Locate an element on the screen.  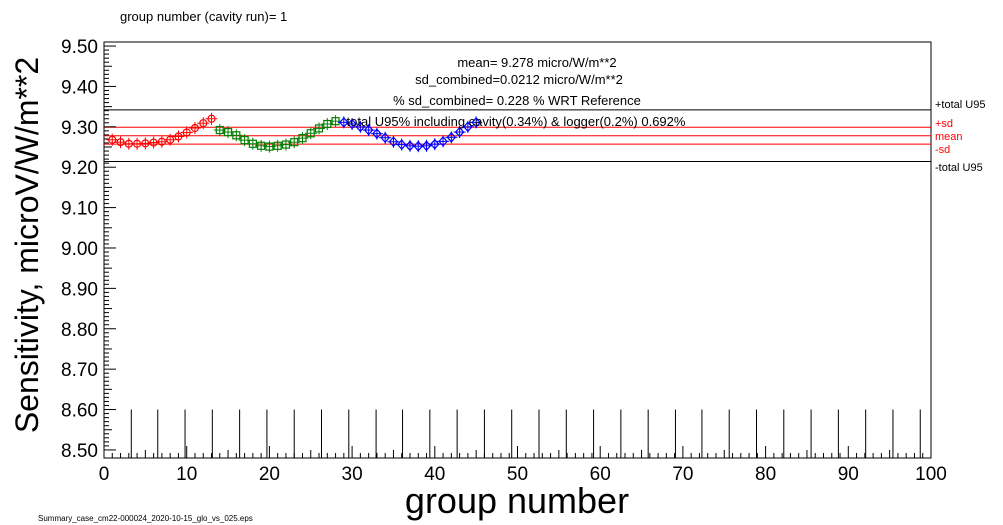
x-tick-label: 100 is located at coordinates (931, 474).